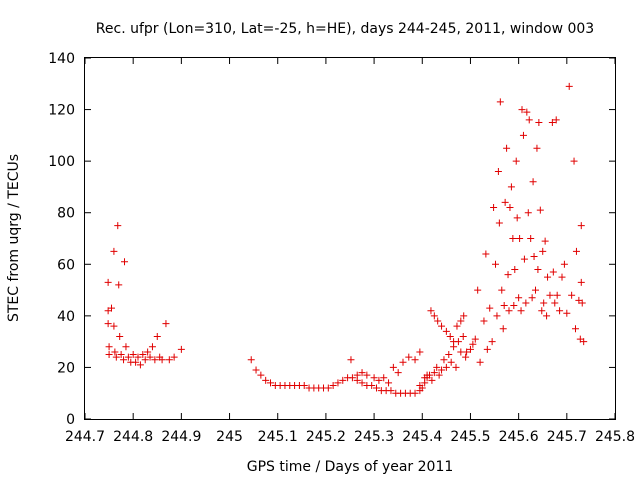  What do you see at coordinates (133, 437) in the screenshot?
I see `x-tick-label: 244.8` at bounding box center [133, 437].